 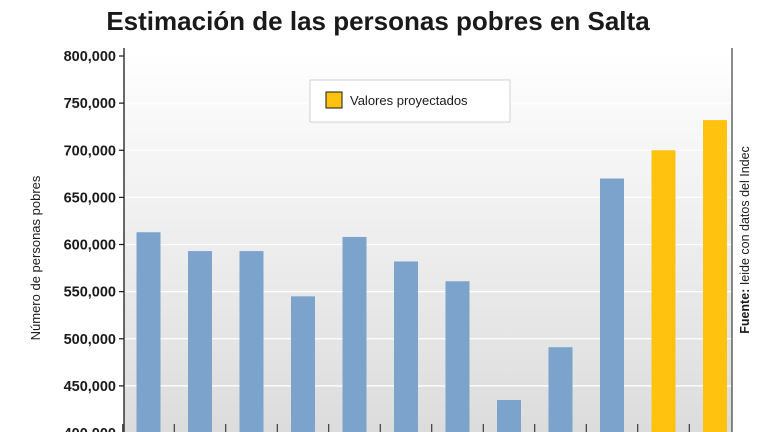 I want to click on legend-swatch-projected, so click(x=334, y=100).